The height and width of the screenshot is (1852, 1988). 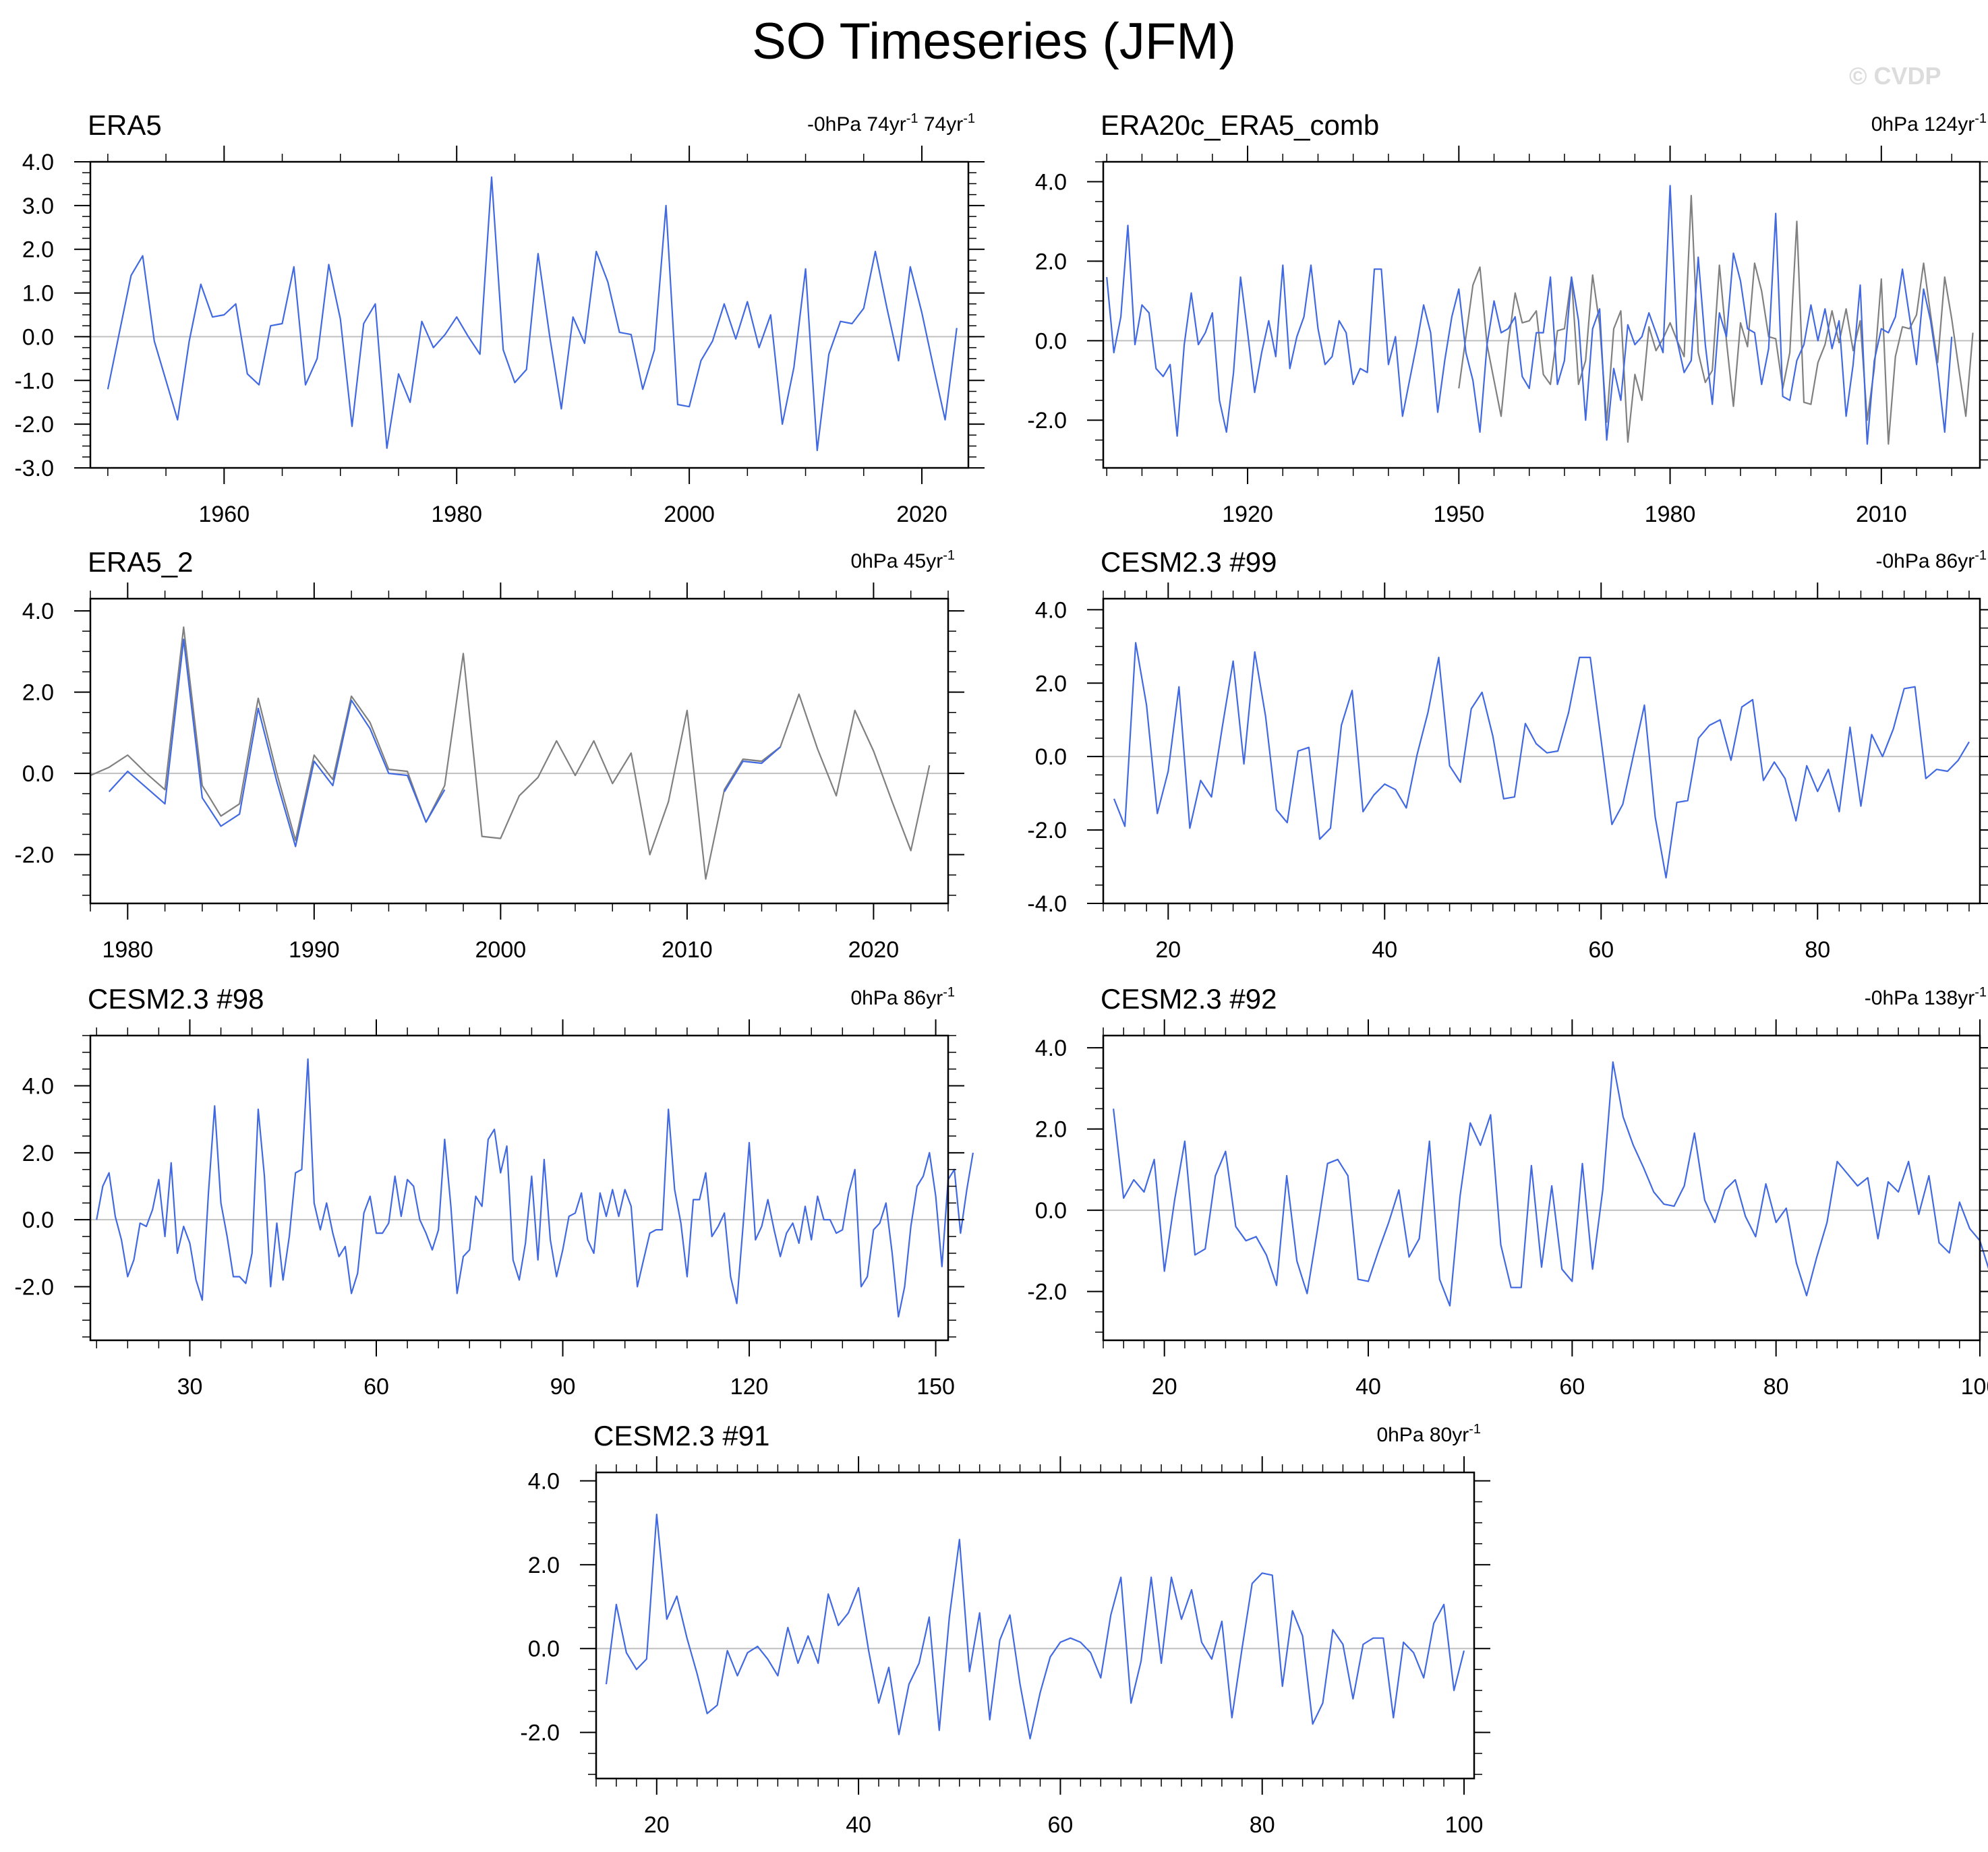 I want to click on x-tick-label: 1960, so click(x=224, y=514).